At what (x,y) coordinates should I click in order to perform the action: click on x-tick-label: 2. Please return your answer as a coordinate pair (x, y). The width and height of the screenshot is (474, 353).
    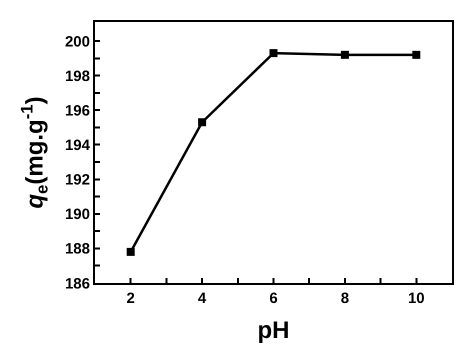
    Looking at the image, I should click on (130, 298).